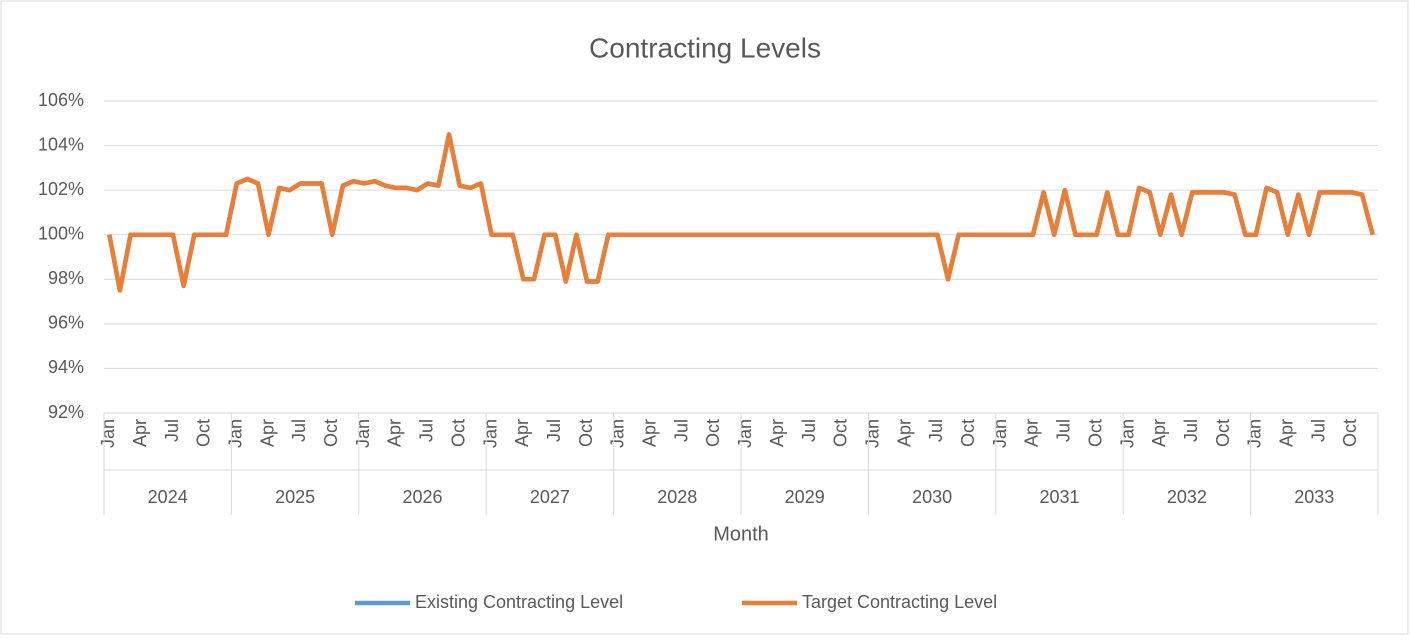 The width and height of the screenshot is (1410, 641). What do you see at coordinates (899, 602) in the screenshot?
I see `legend-label: Target Contracting Level` at bounding box center [899, 602].